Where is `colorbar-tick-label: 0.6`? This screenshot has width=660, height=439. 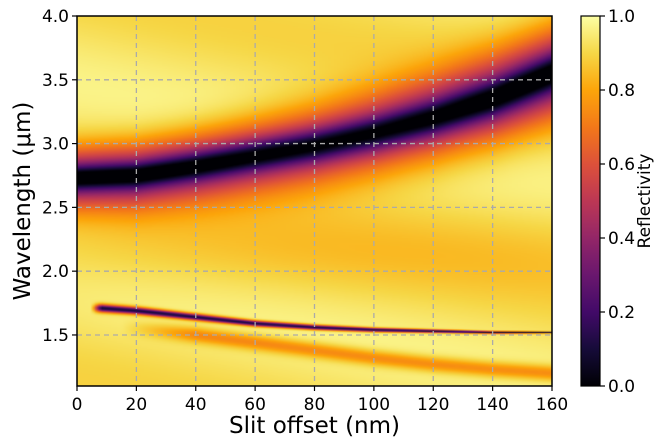 colorbar-tick-label: 0.6 is located at coordinates (621, 165).